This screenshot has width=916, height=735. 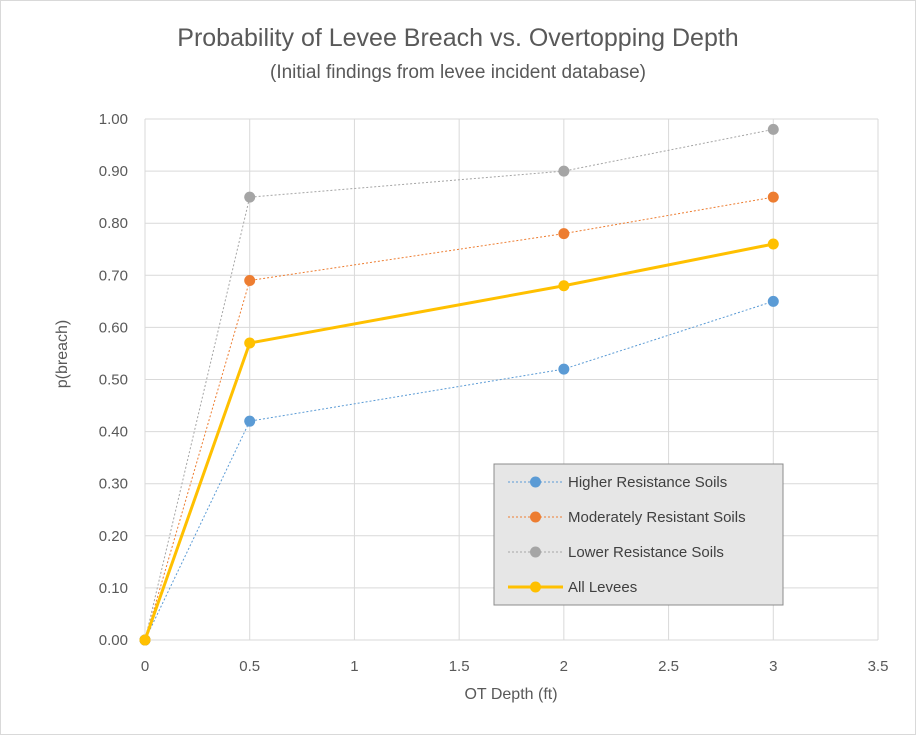 I want to click on x-tick-label: 1, so click(x=354, y=666).